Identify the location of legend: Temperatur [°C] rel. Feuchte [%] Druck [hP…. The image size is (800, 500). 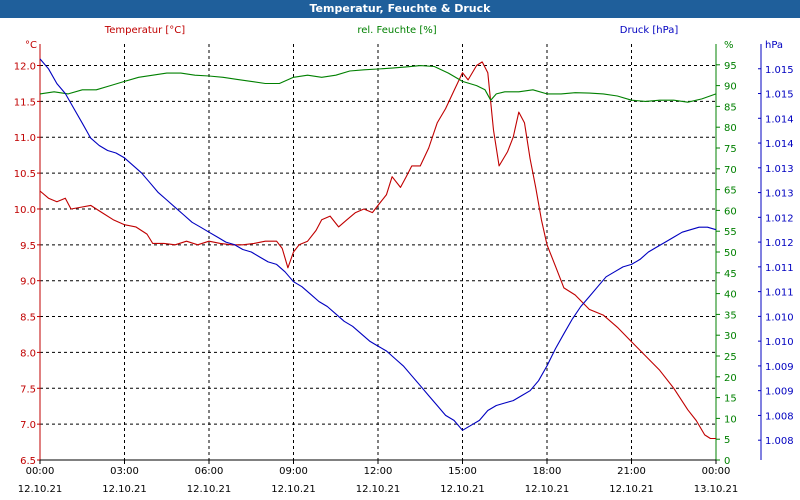
(391, 30).